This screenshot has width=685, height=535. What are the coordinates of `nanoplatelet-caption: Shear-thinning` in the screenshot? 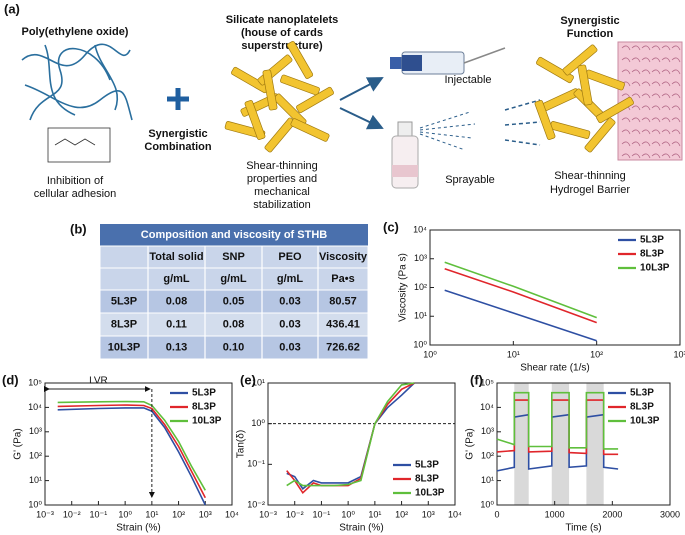 It's located at (282, 166).